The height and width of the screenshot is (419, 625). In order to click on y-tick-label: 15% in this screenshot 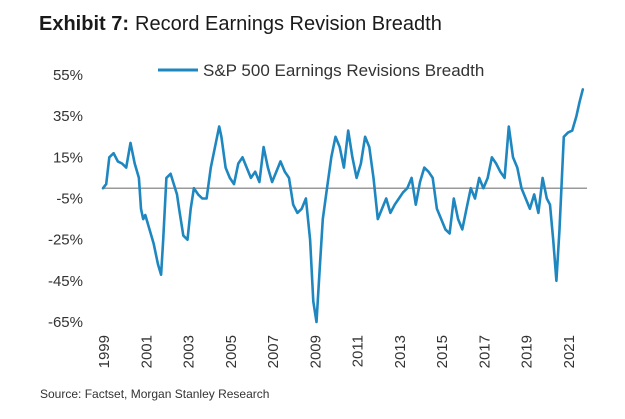, I will do `click(68, 157)`.